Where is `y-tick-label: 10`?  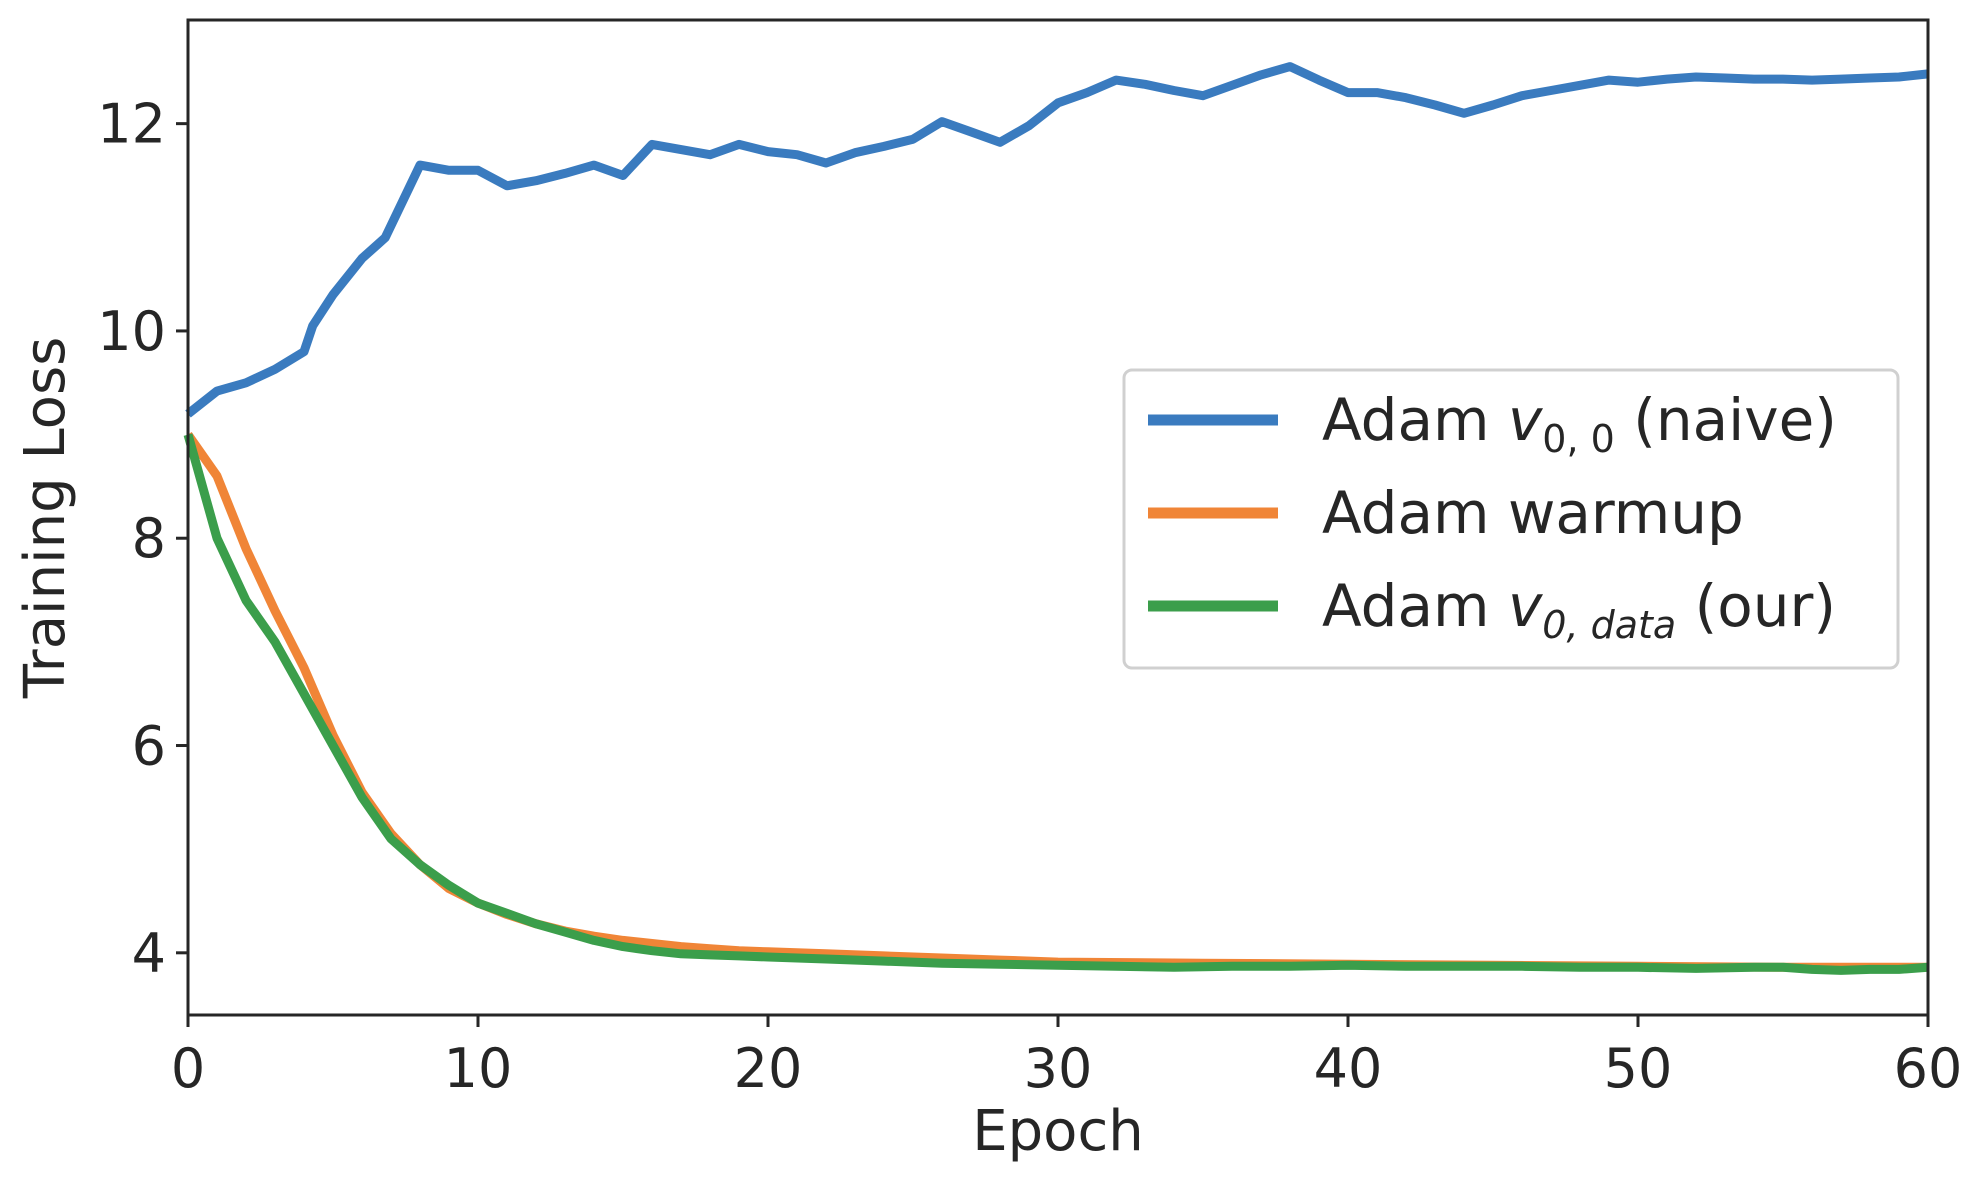 y-tick-label: 10 is located at coordinates (131, 331).